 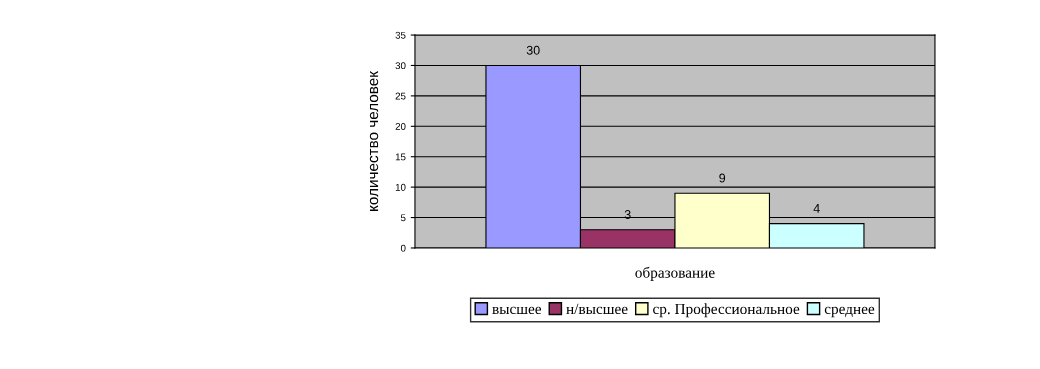 I want to click on y-tick-label: 35, so click(x=400, y=35).